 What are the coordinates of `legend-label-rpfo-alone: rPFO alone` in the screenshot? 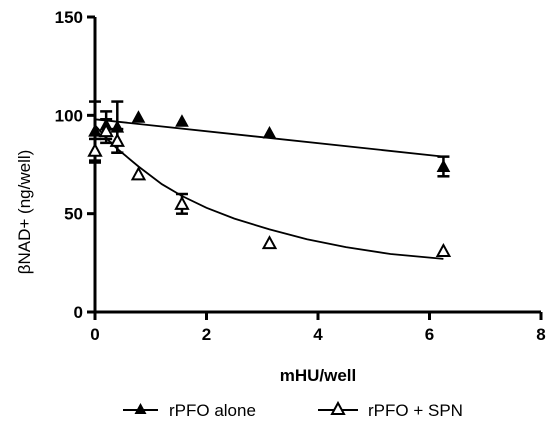 It's located at (212, 410).